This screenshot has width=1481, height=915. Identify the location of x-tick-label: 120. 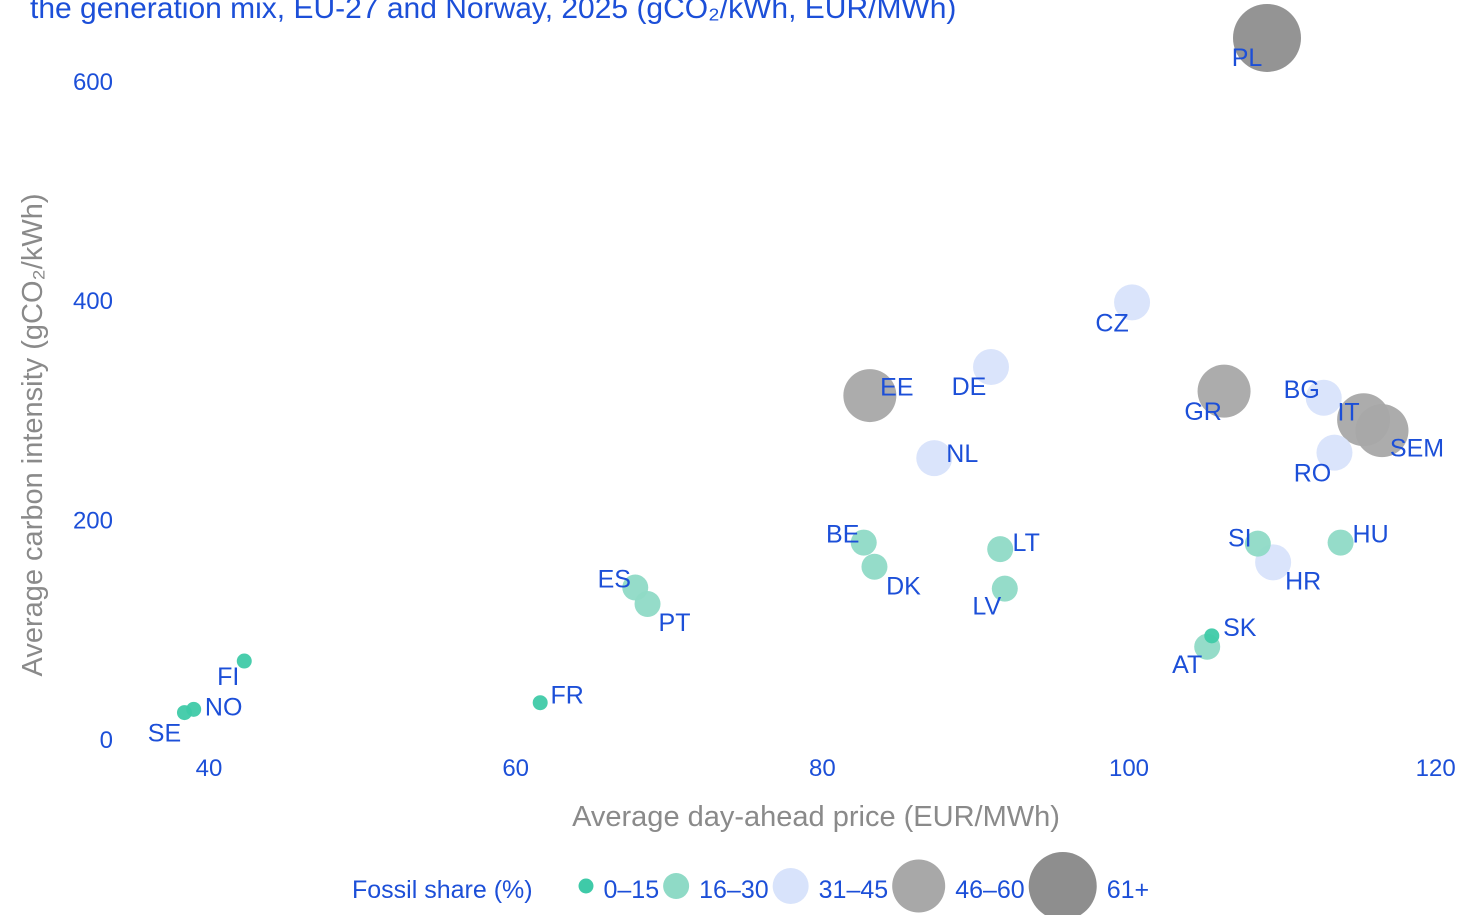
(1436, 768).